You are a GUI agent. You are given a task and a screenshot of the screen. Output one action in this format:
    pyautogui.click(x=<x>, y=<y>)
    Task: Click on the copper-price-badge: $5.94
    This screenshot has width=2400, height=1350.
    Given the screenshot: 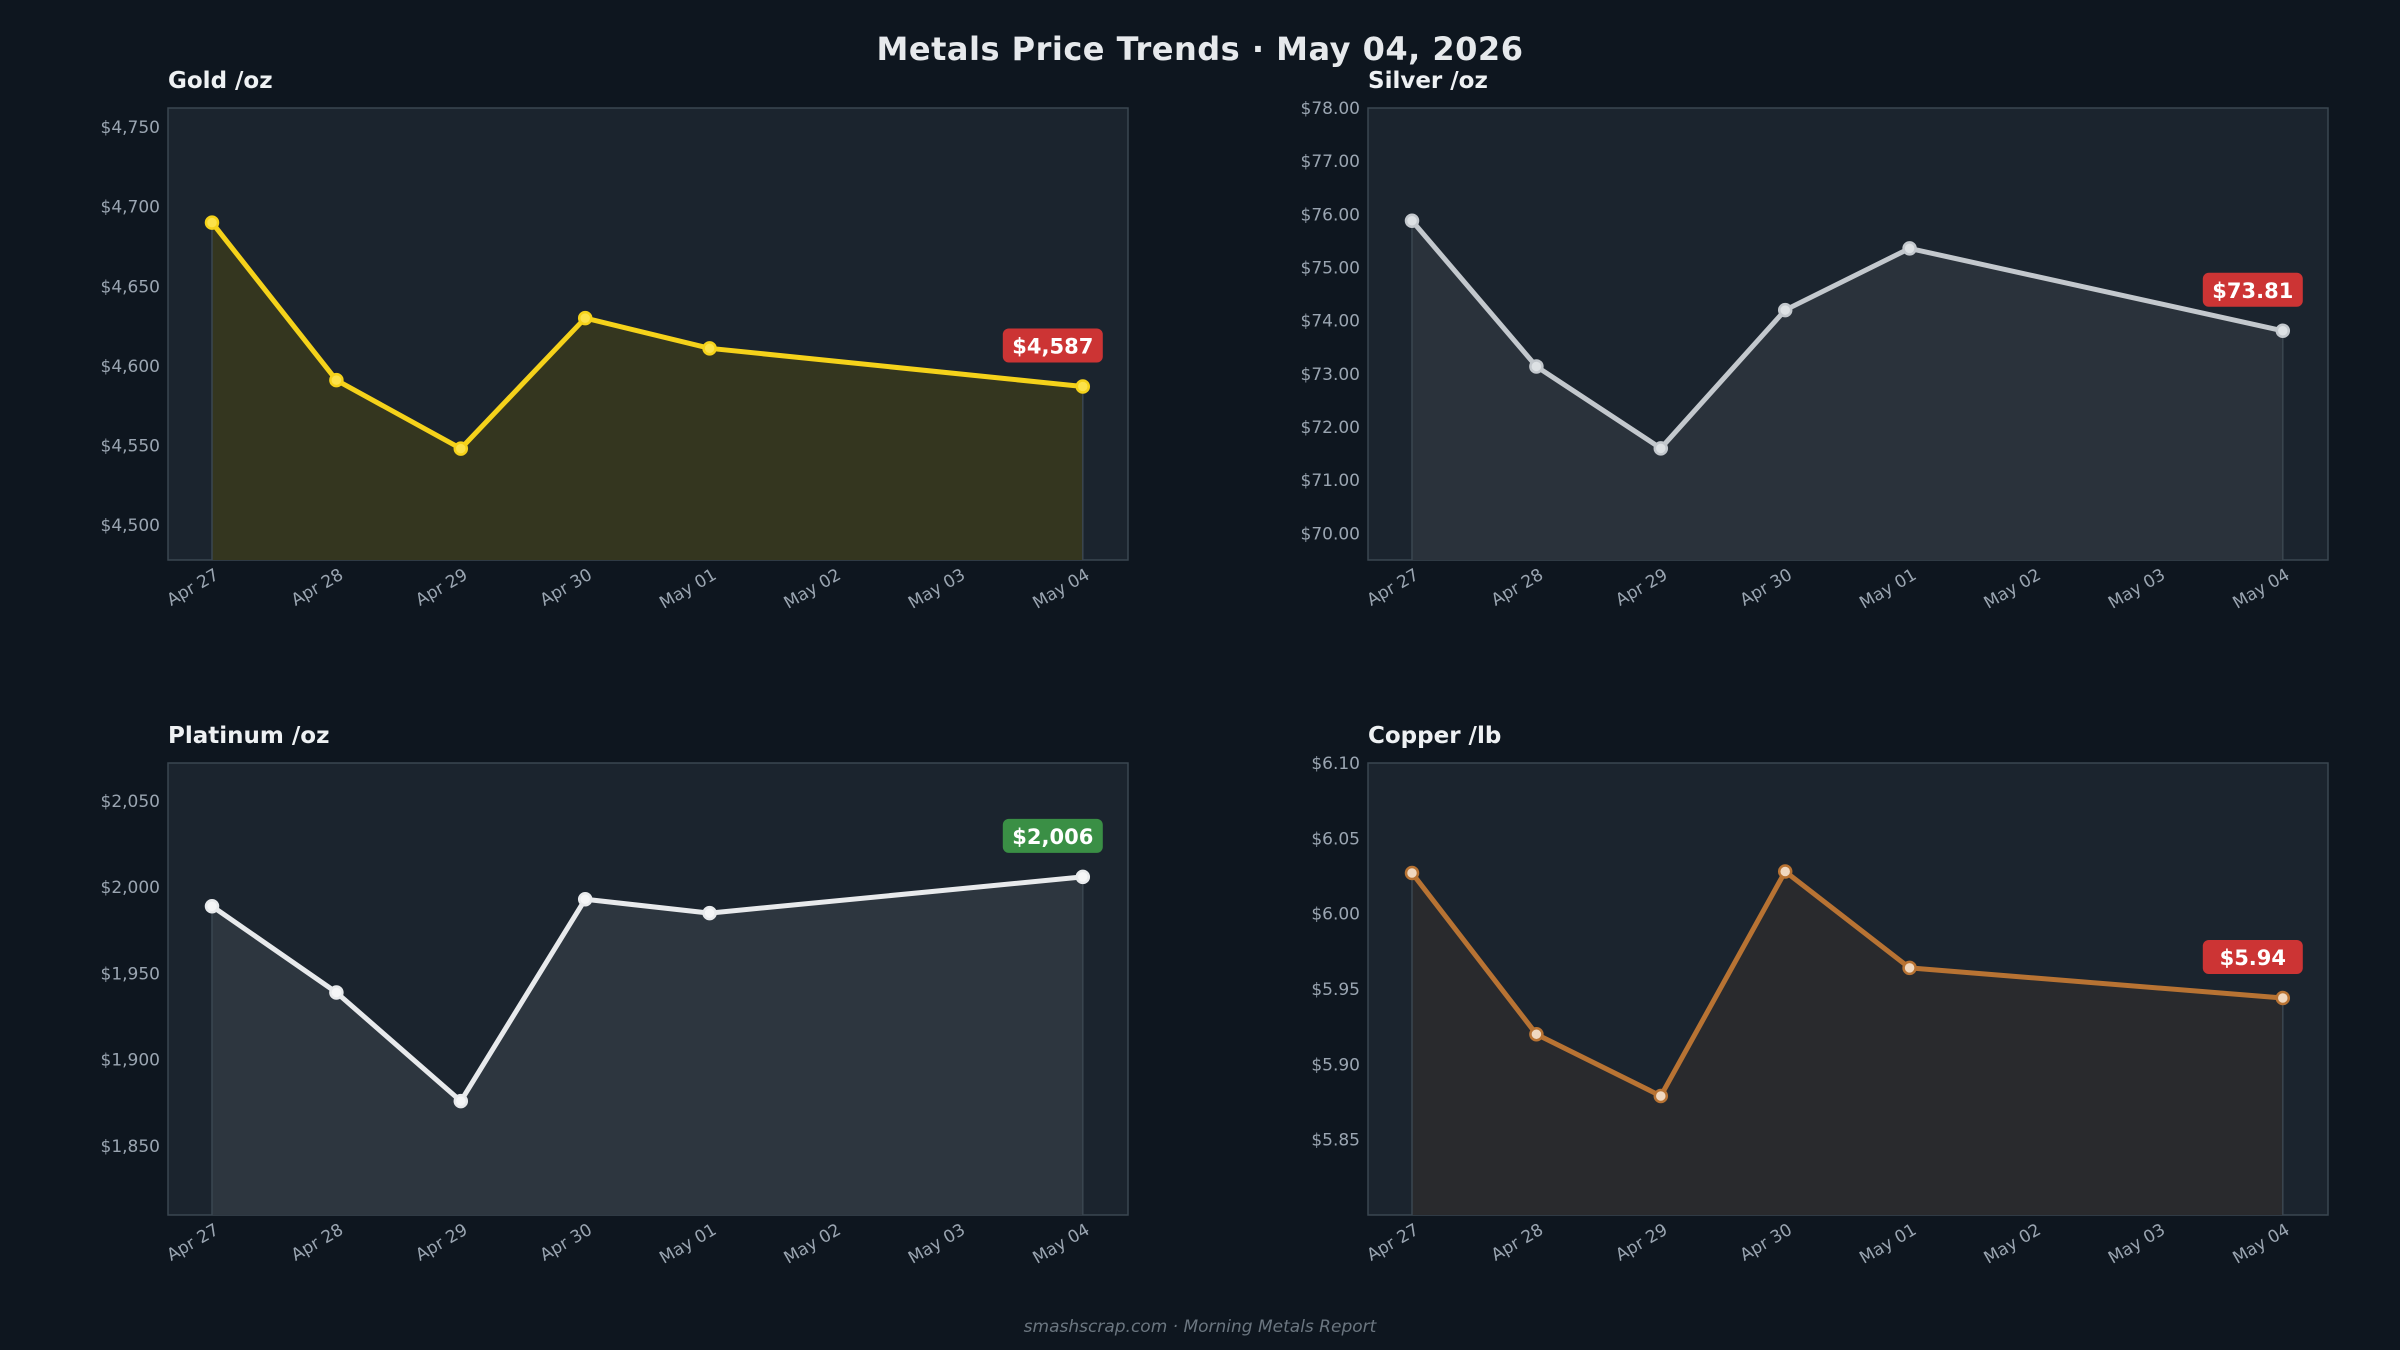 What is the action you would take?
    pyautogui.click(x=2252, y=957)
    